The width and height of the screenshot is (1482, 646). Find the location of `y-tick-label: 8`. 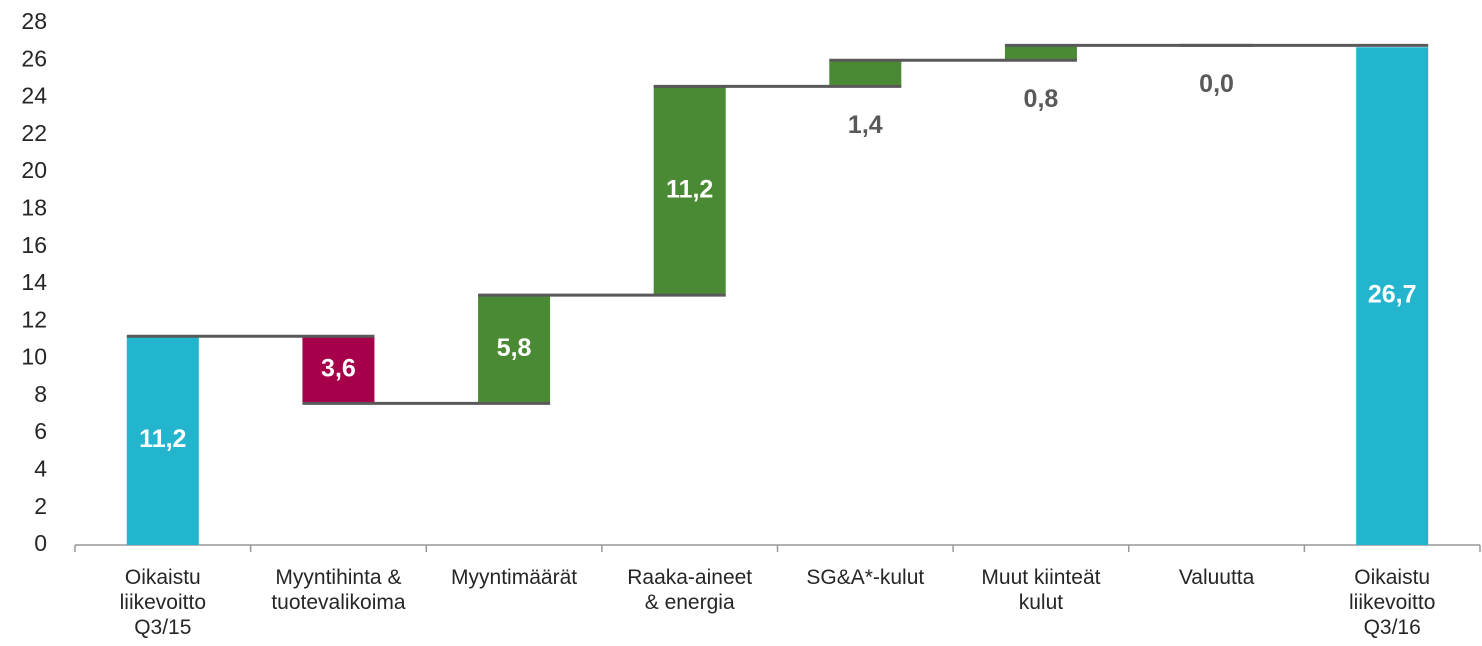

y-tick-label: 8 is located at coordinates (40, 394).